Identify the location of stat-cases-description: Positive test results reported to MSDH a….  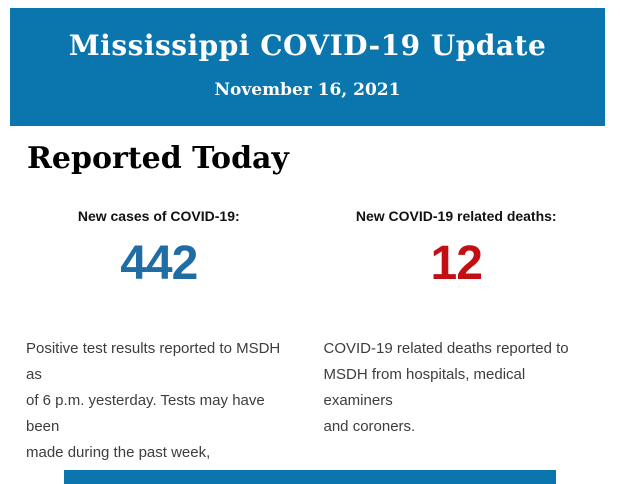
(153, 400).